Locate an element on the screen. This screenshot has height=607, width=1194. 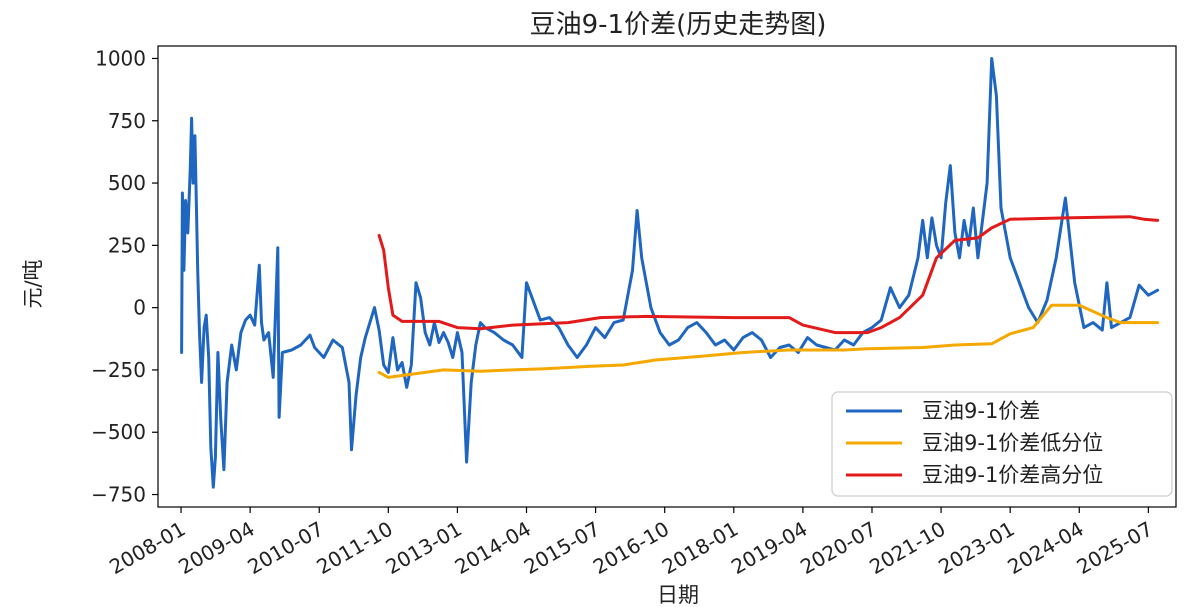
x-tick-label: 2021-10 is located at coordinates (907, 548).